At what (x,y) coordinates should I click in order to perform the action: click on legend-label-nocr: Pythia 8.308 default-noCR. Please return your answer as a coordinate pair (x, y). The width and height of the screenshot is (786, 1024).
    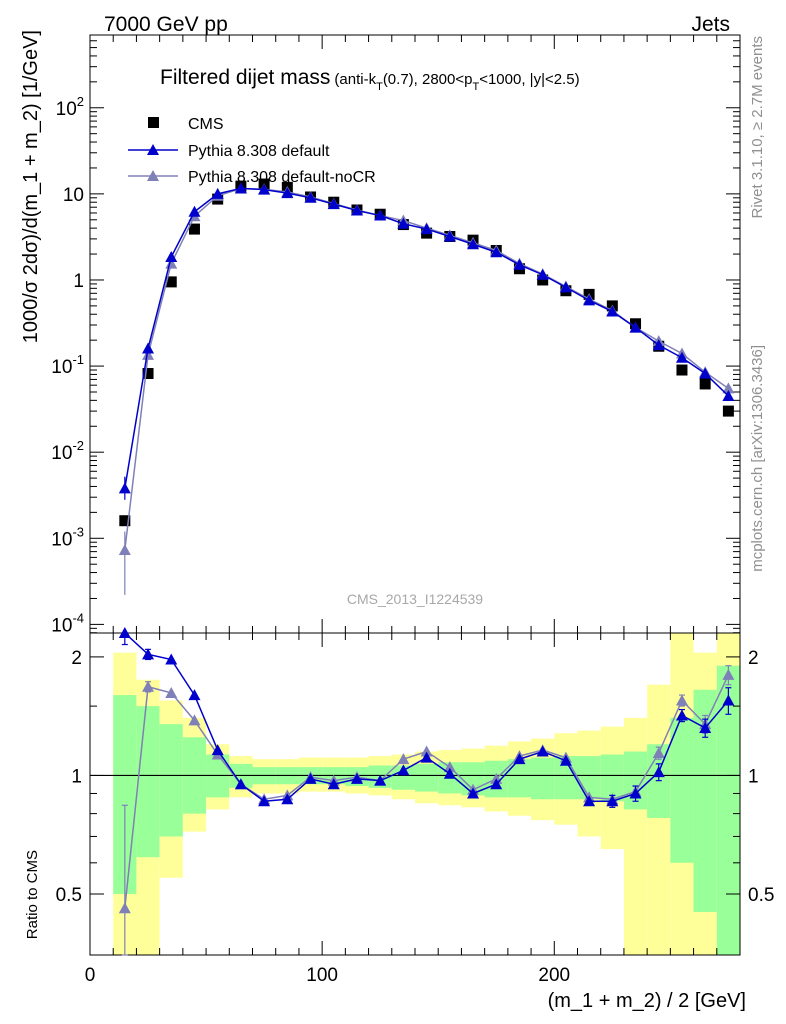
    Looking at the image, I should click on (282, 177).